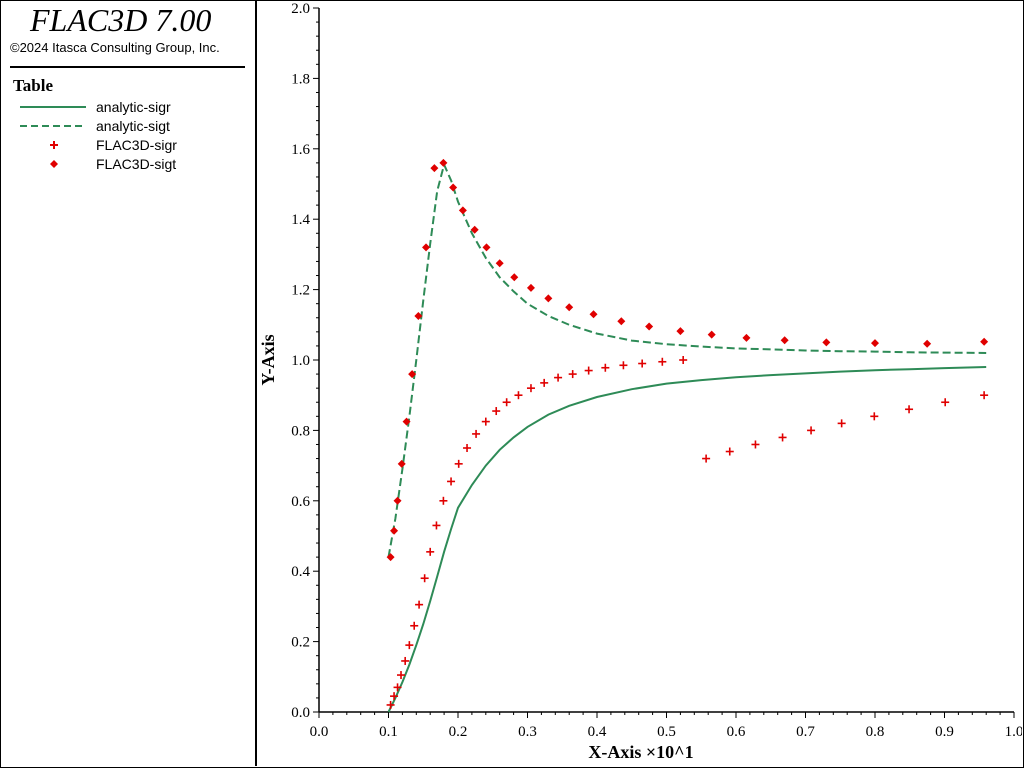  What do you see at coordinates (268, 359) in the screenshot?
I see `y-axis-label: Y-Axis` at bounding box center [268, 359].